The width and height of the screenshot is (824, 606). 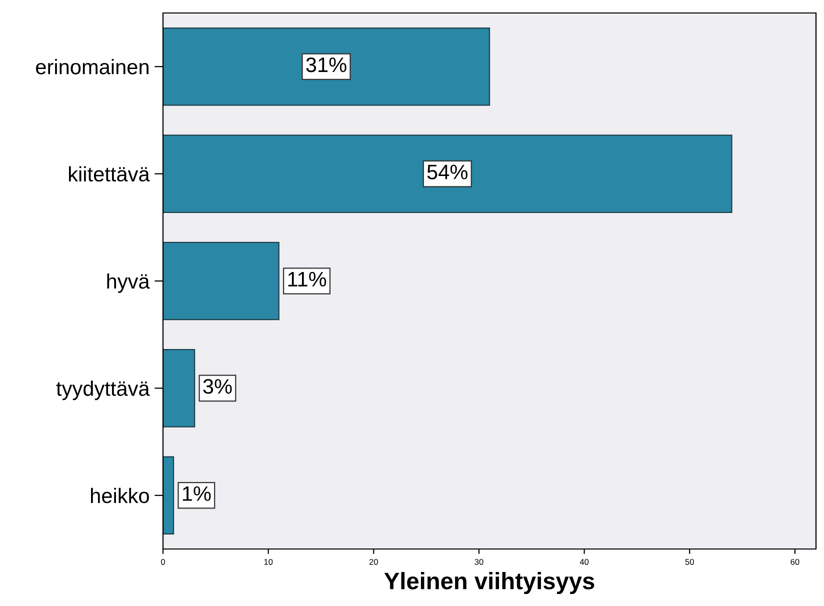 I want to click on x-tick-label: 10, so click(x=268, y=561).